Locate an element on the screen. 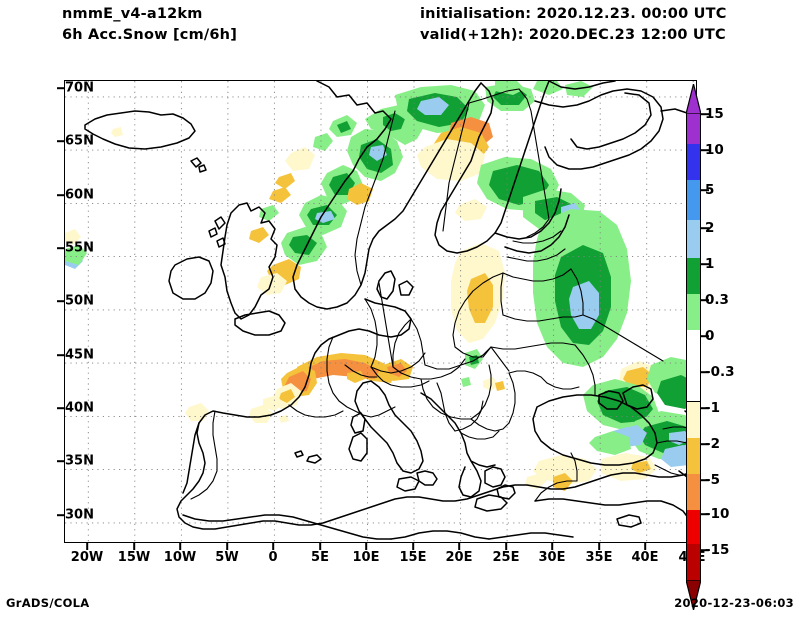 This screenshot has width=800, height=618. colorbar-label: -0.3 is located at coordinates (720, 372).